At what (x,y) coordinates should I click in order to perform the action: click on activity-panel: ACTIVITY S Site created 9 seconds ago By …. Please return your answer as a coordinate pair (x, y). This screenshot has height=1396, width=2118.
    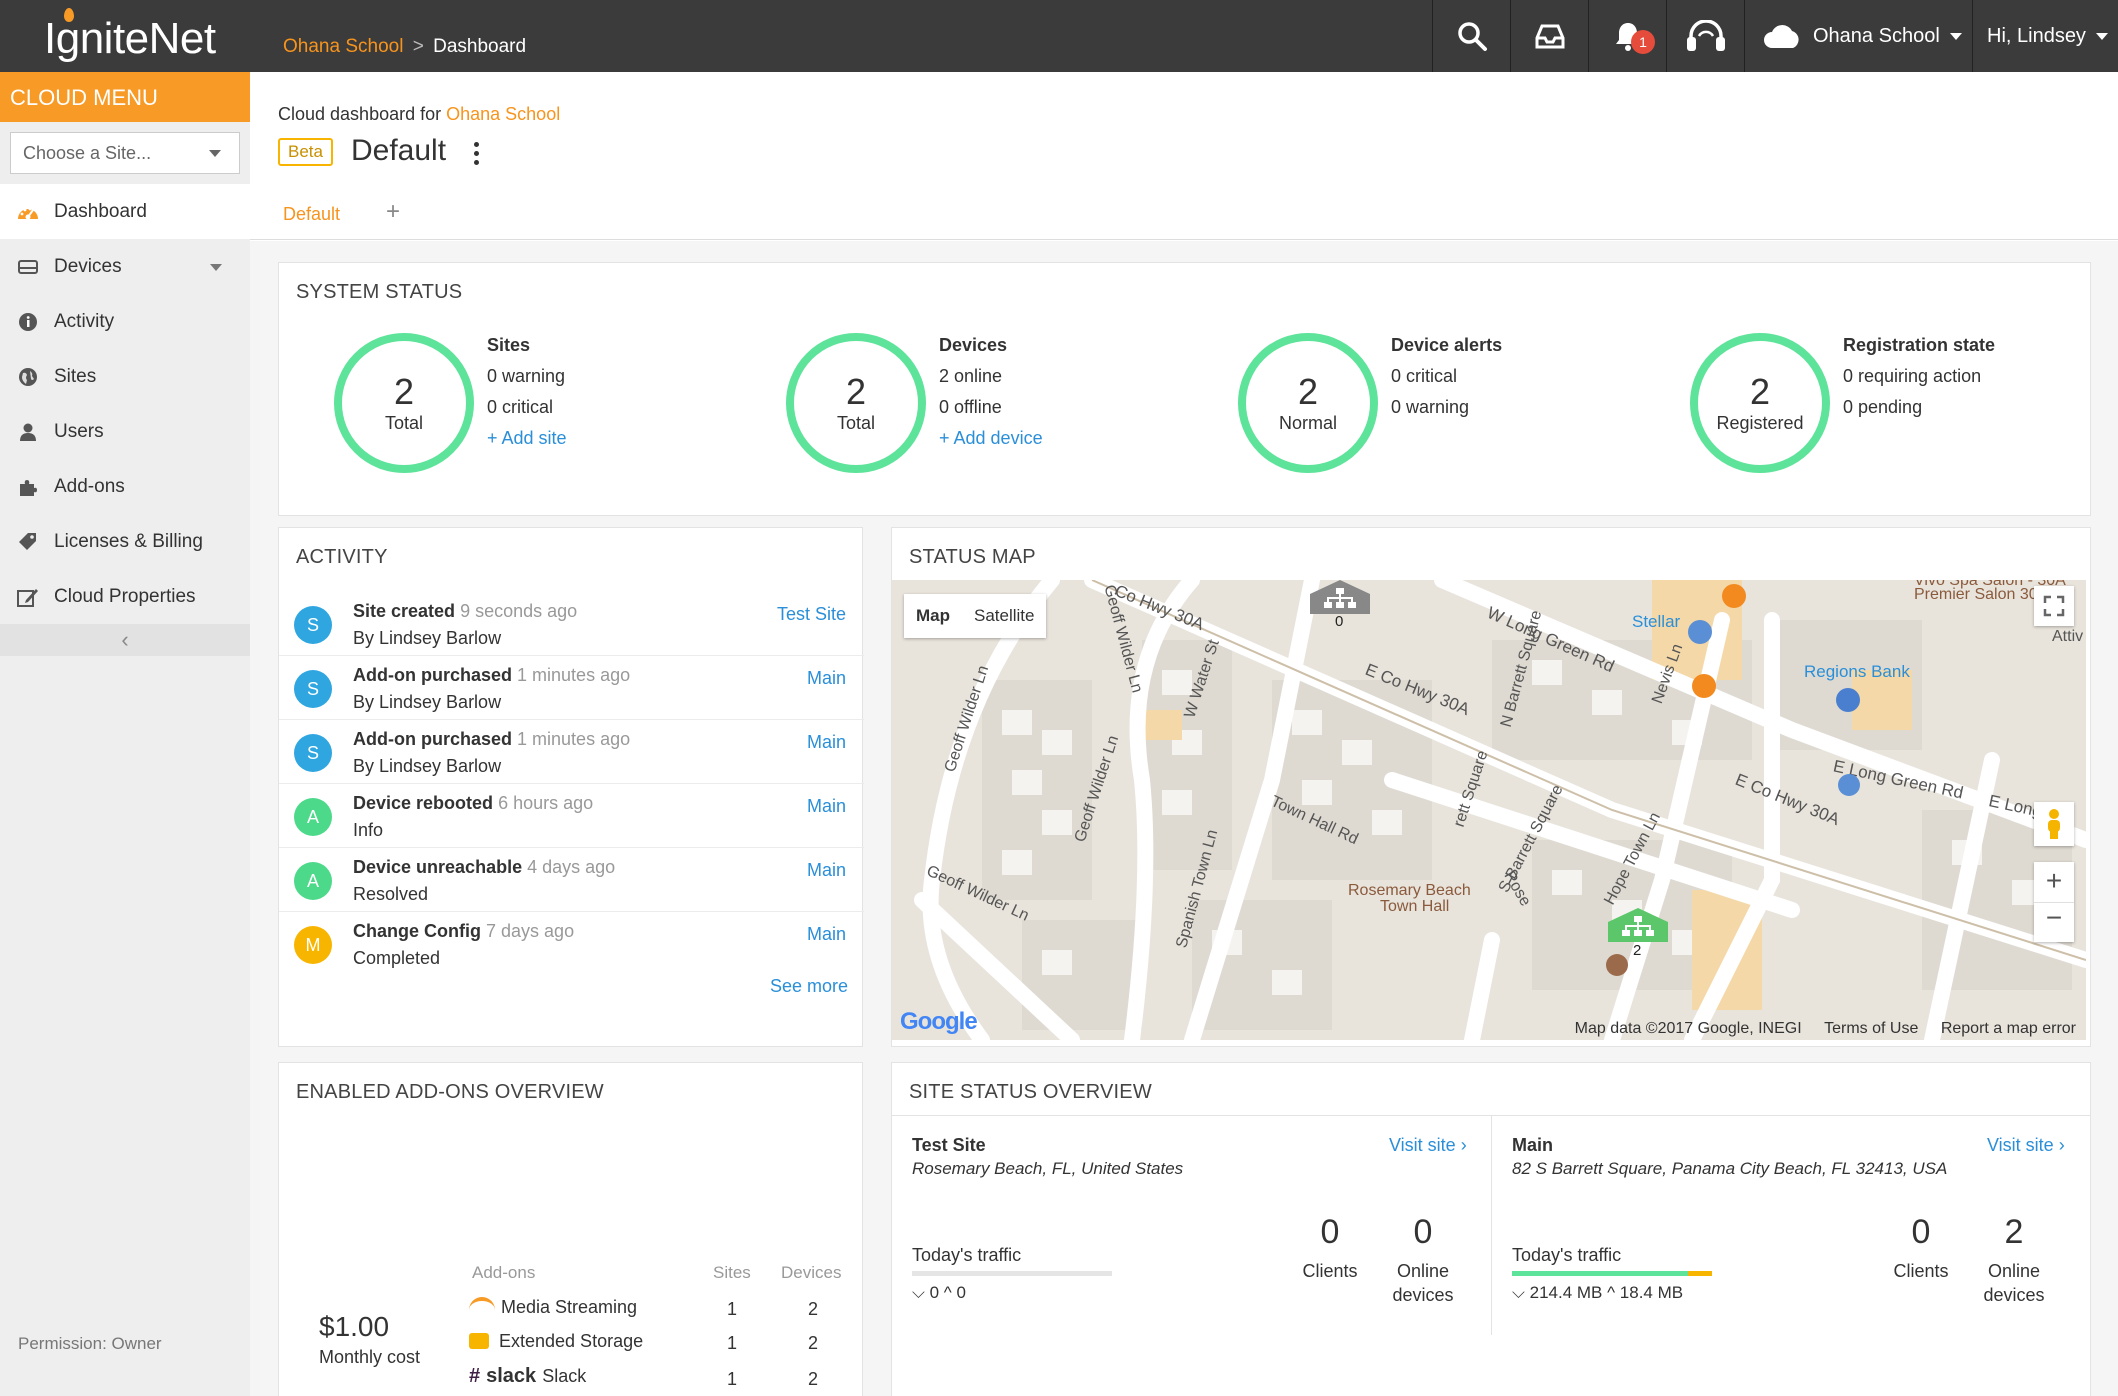
    Looking at the image, I should click on (571, 787).